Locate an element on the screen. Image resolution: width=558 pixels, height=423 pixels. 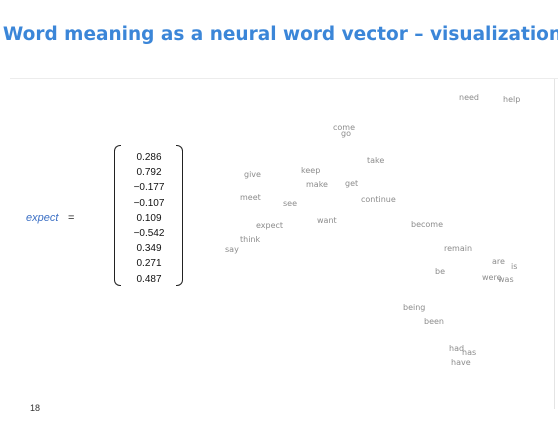
word-label-is: is is located at coordinates (514, 266).